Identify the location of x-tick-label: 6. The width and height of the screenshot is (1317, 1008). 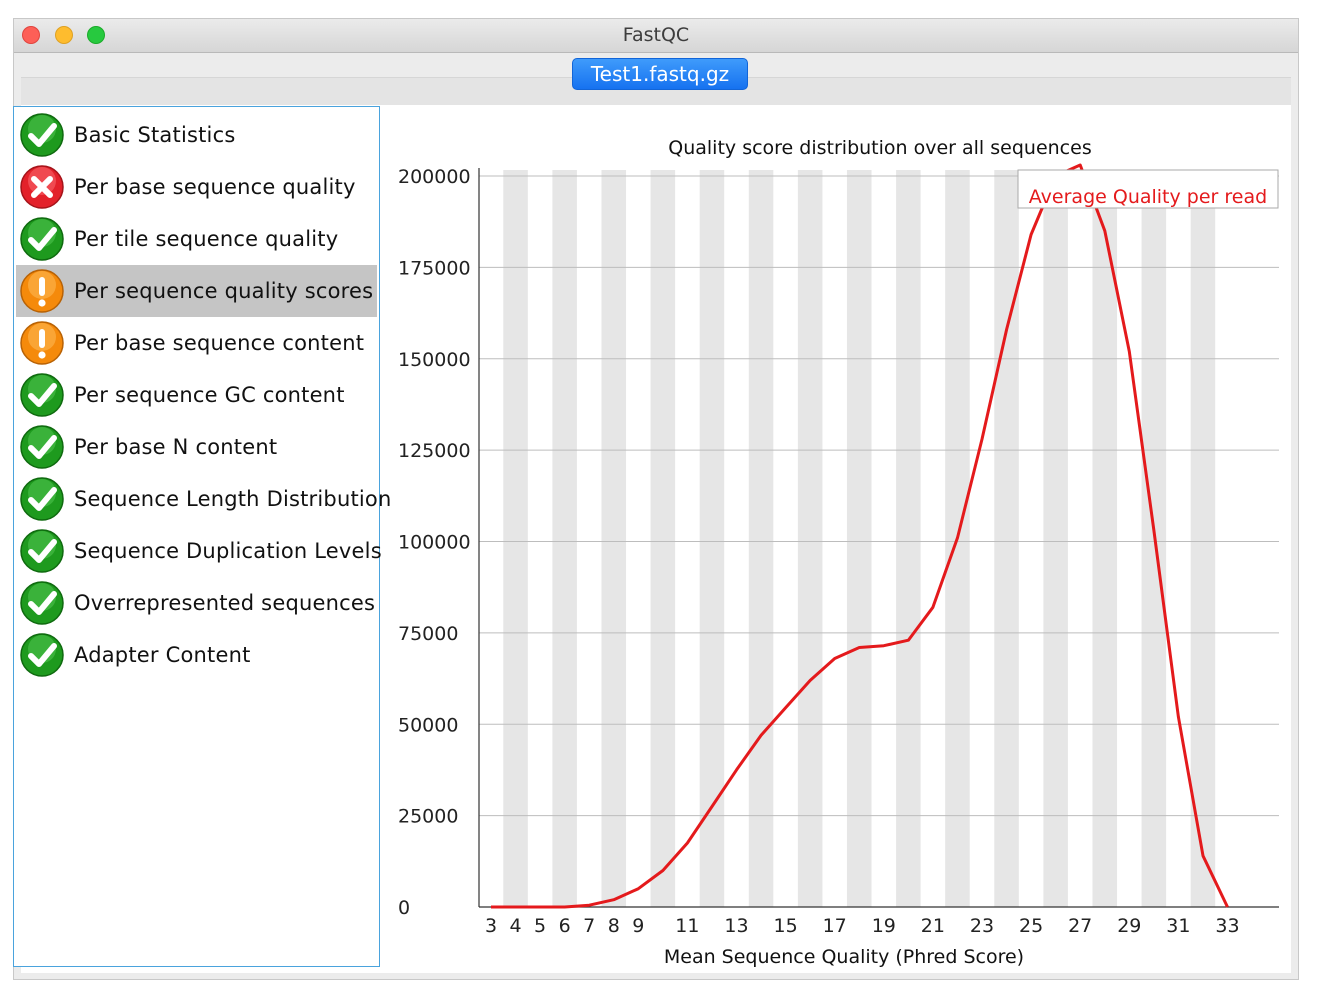
(565, 926).